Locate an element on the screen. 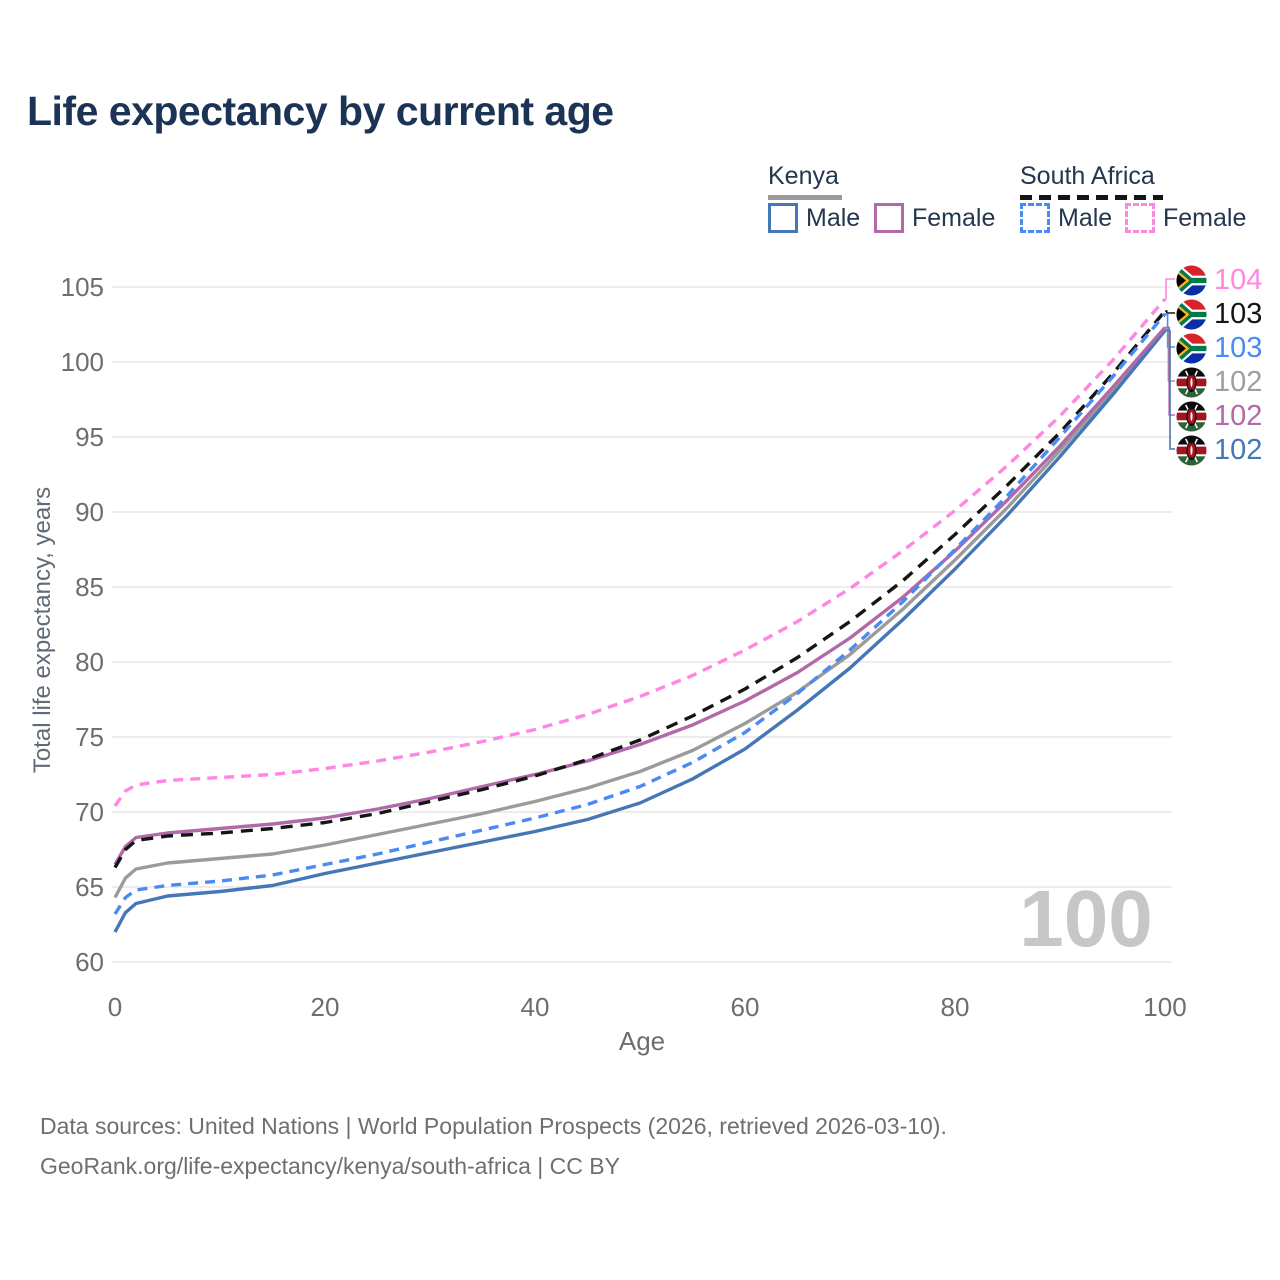 This screenshot has height=1280, width=1280. kenya-female-swatch-icon is located at coordinates (889, 218).